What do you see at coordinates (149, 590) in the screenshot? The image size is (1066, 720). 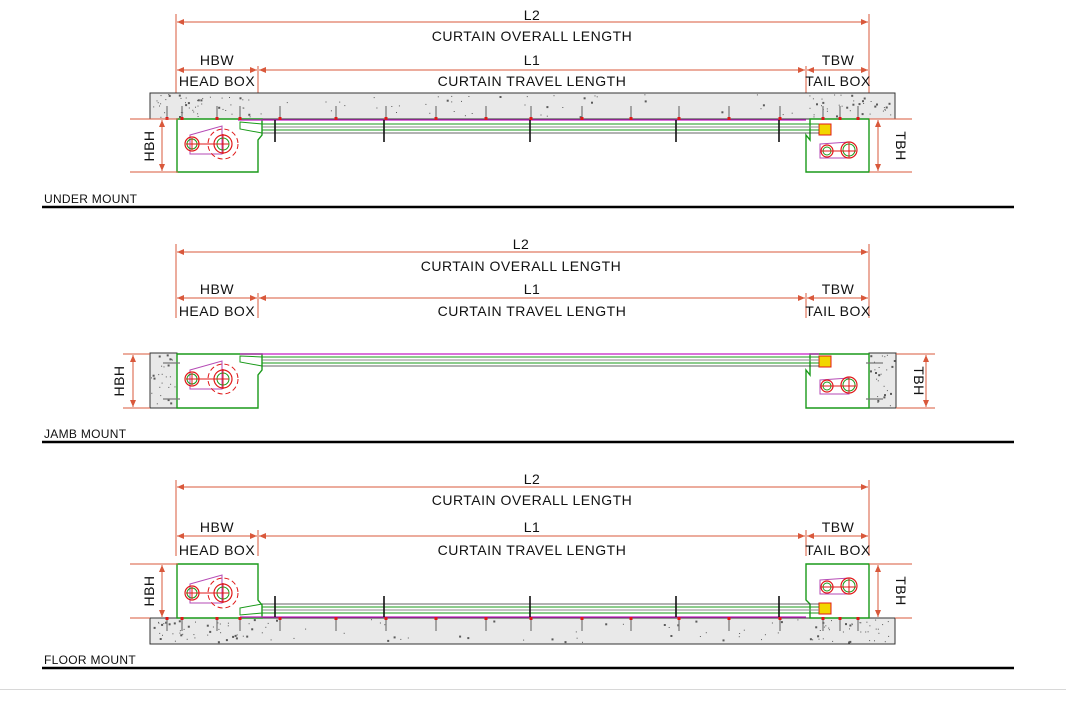 I see `label-hbh: HBH` at bounding box center [149, 590].